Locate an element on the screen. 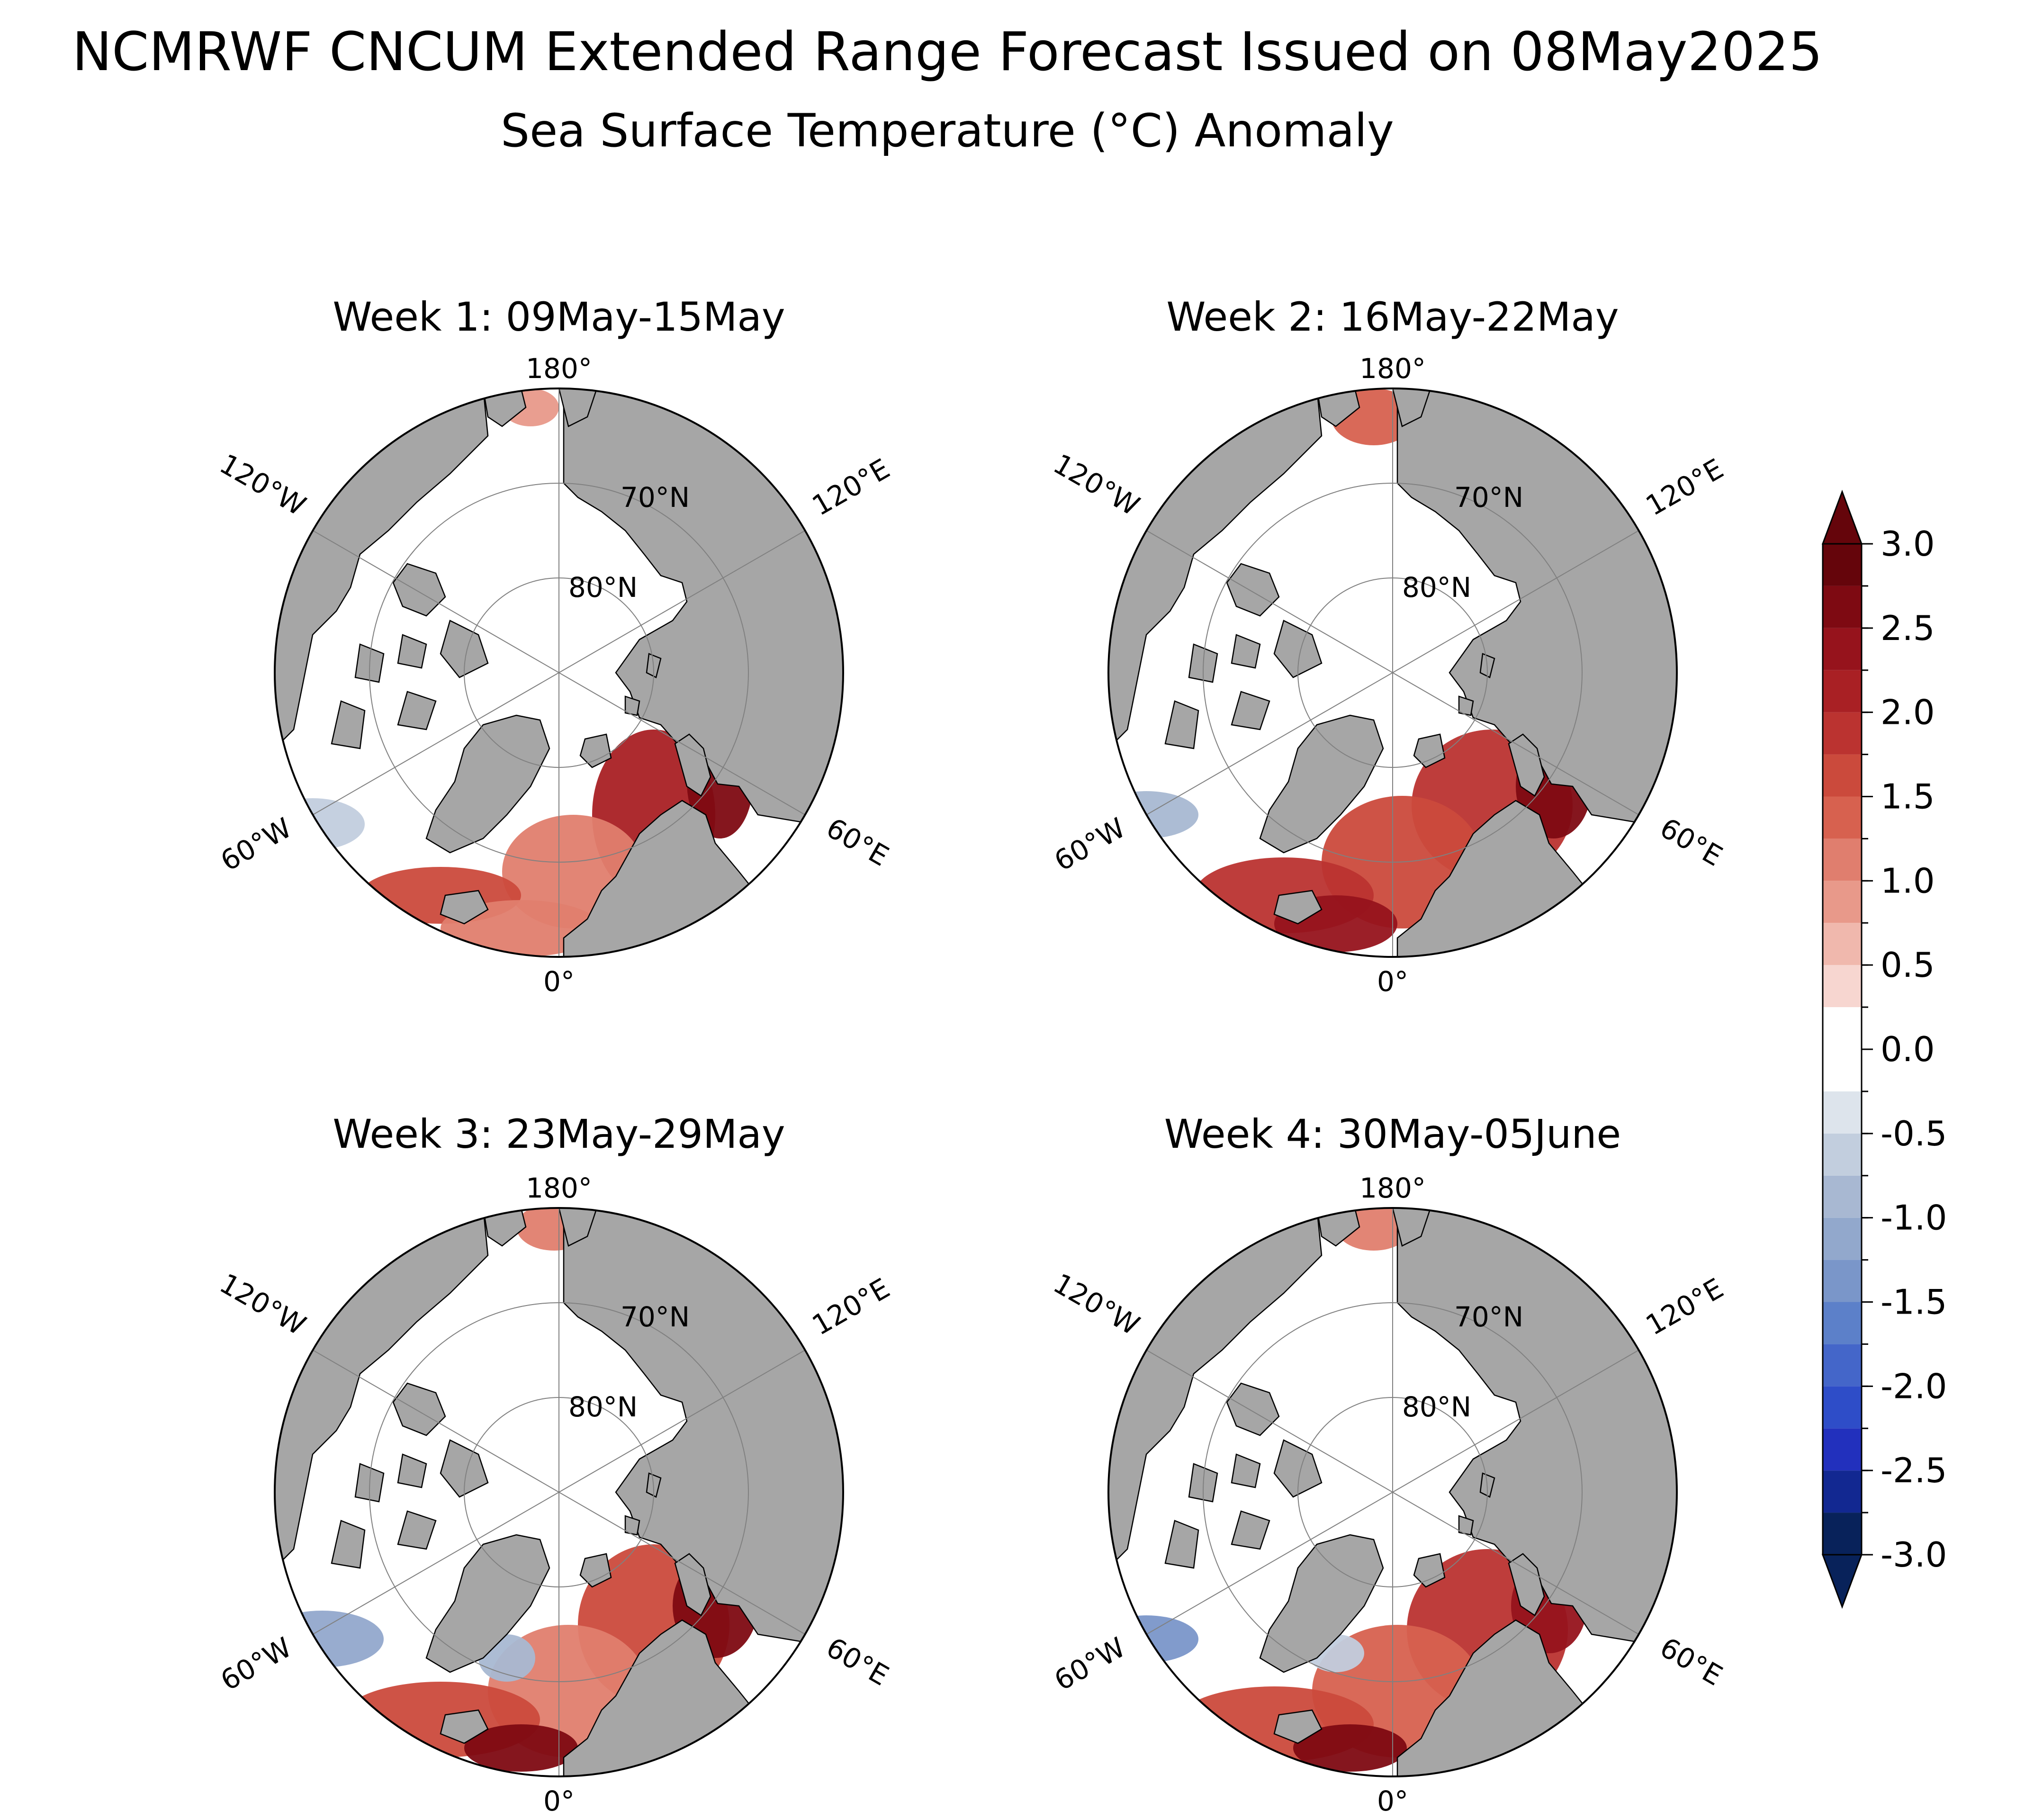 The height and width of the screenshot is (1820, 2034). figure-subtitle: Sea Surface Temperature (°C) Anomaly is located at coordinates (947, 130).